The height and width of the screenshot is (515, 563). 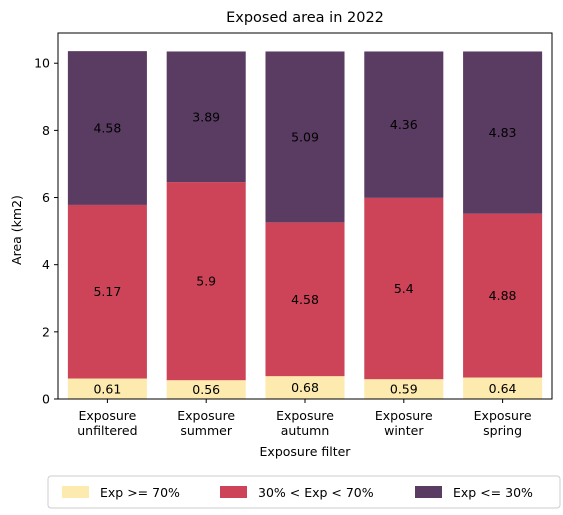 What do you see at coordinates (46, 130) in the screenshot?
I see `y-tick-label: 8` at bounding box center [46, 130].